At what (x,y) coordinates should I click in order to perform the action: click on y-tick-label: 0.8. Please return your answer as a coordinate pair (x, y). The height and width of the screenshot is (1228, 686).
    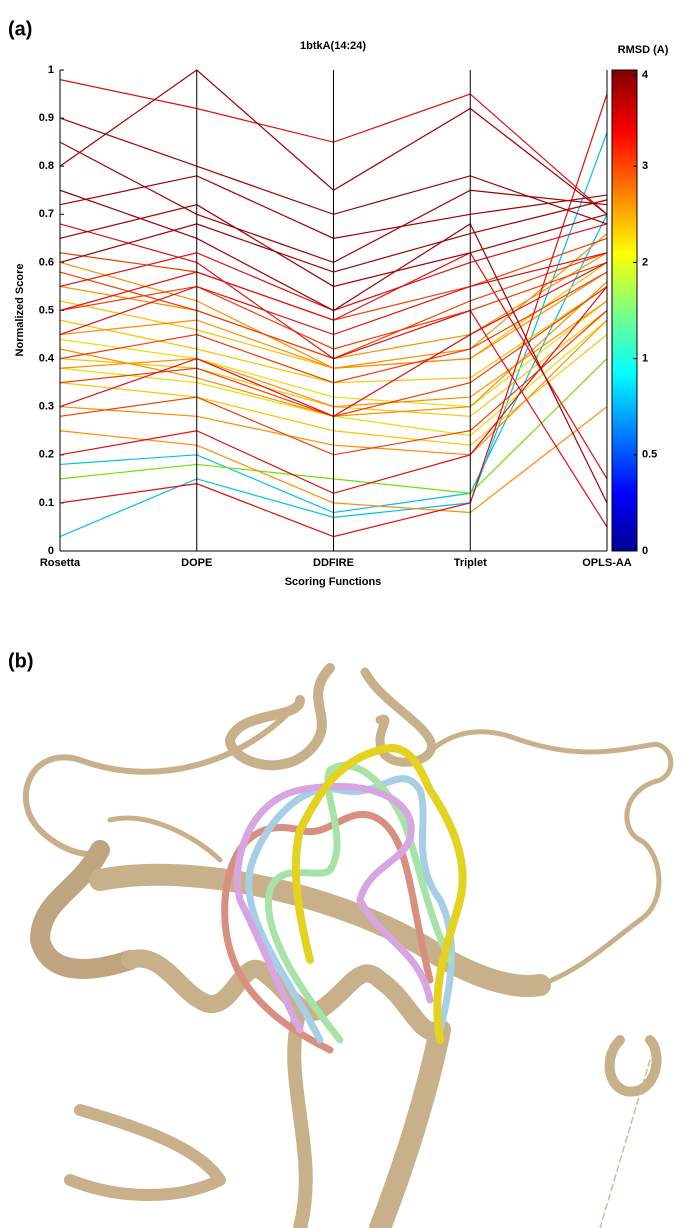
    Looking at the image, I should click on (46, 166).